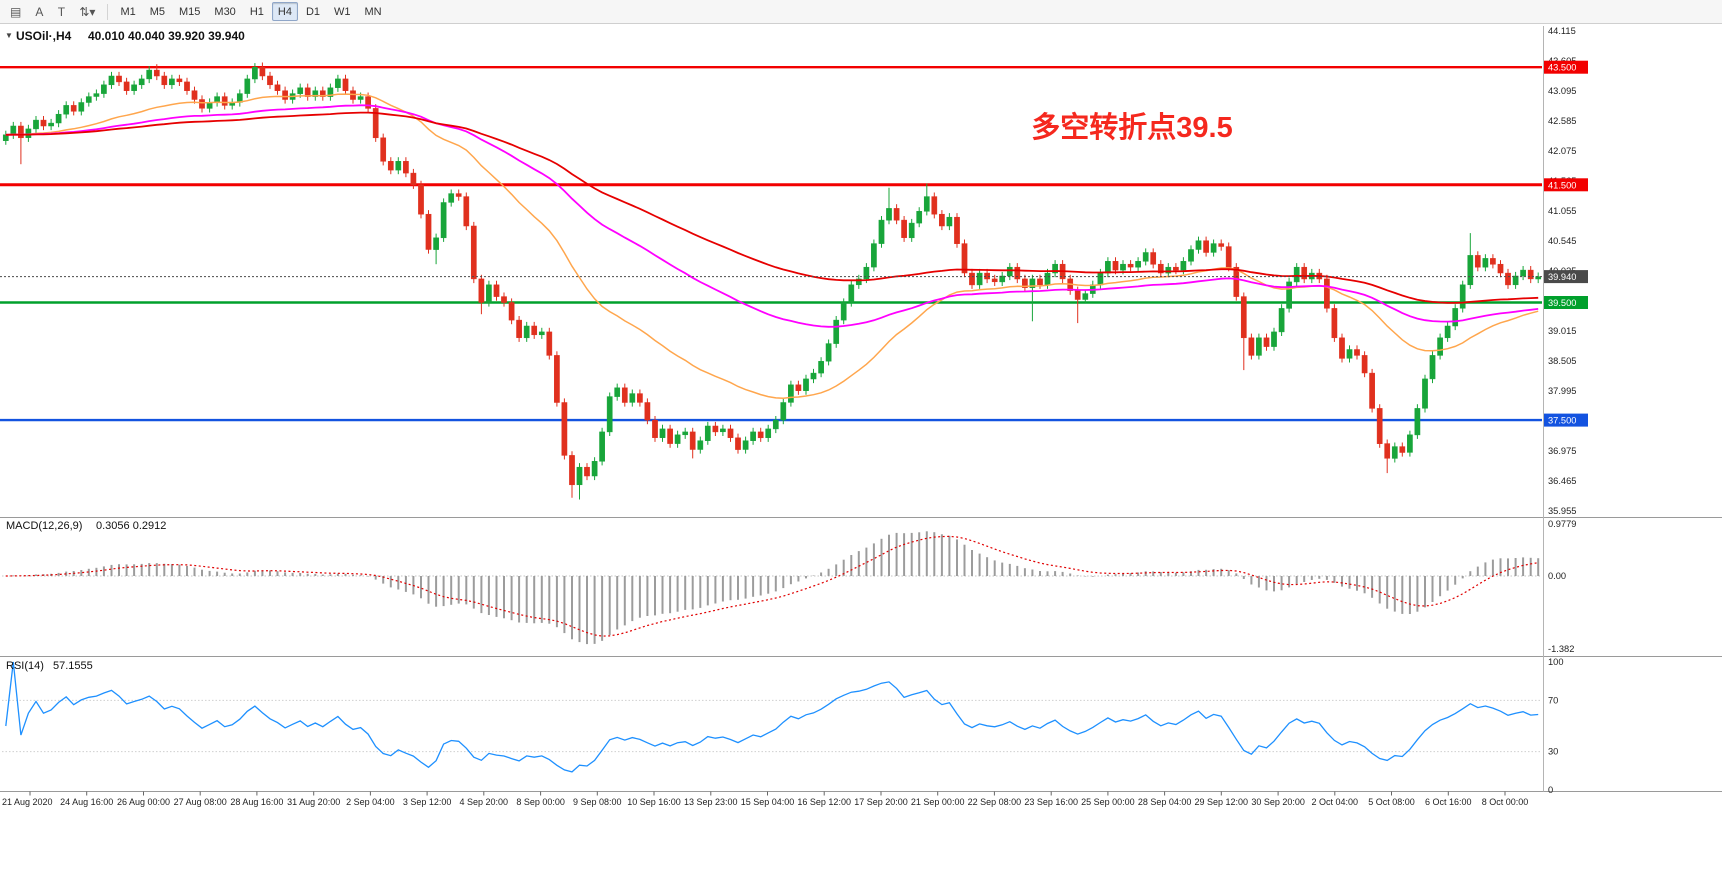  What do you see at coordinates (27, 802) in the screenshot?
I see `time-label: 21 Aug 2020` at bounding box center [27, 802].